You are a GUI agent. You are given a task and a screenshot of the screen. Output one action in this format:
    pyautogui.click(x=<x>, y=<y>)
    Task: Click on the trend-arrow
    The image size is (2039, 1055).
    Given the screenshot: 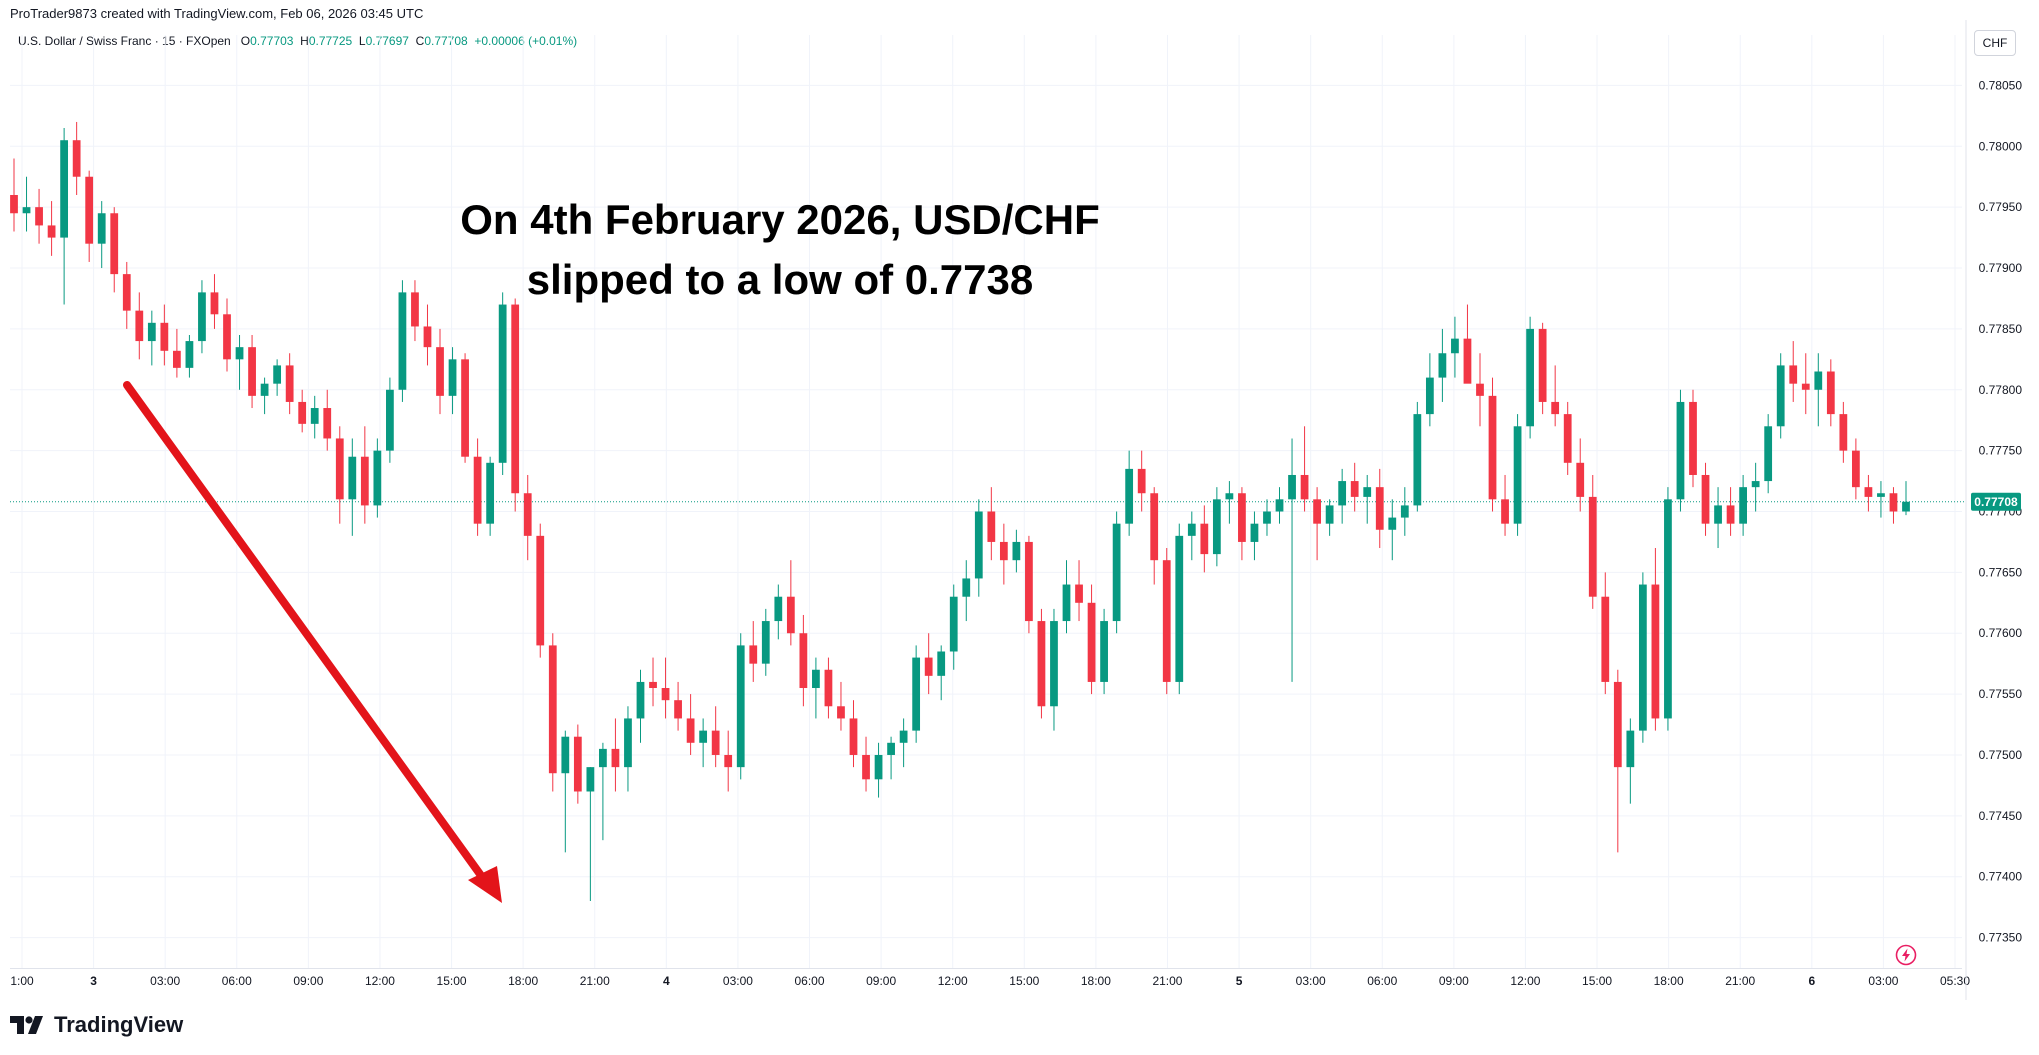 What is the action you would take?
    pyautogui.click(x=312, y=642)
    